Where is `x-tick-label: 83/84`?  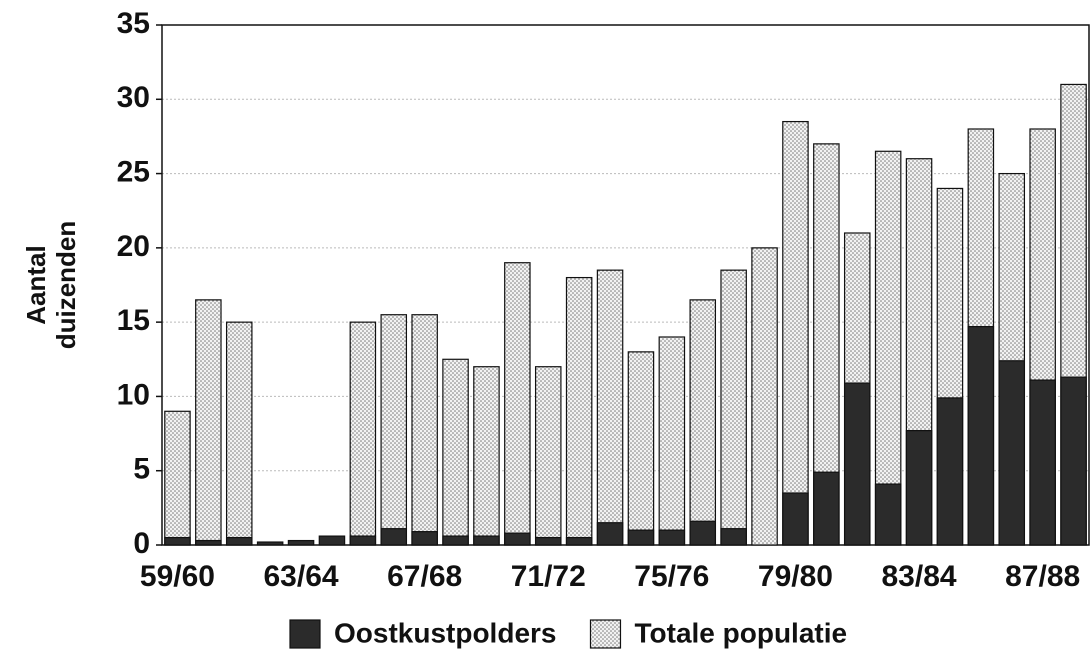 x-tick-label: 83/84 is located at coordinates (919, 576).